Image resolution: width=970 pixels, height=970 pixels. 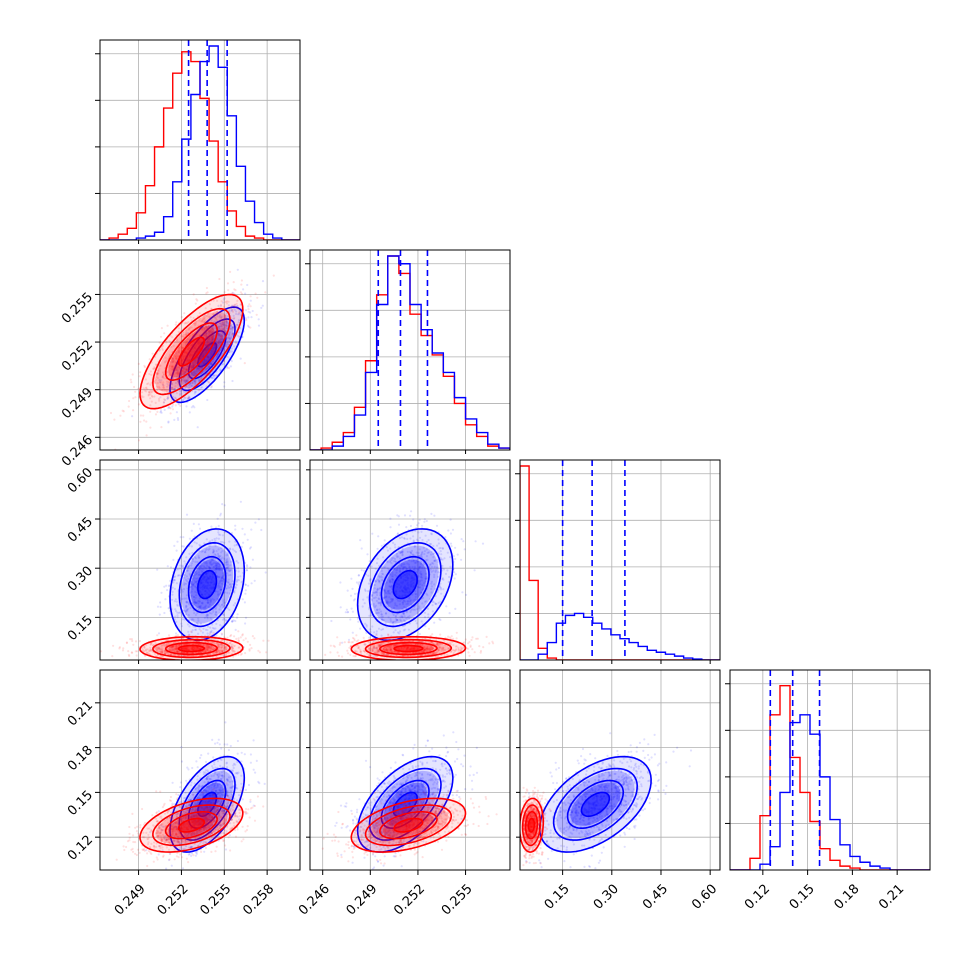 I want to click on x-tick-label: 0.12, so click(x=757, y=897).